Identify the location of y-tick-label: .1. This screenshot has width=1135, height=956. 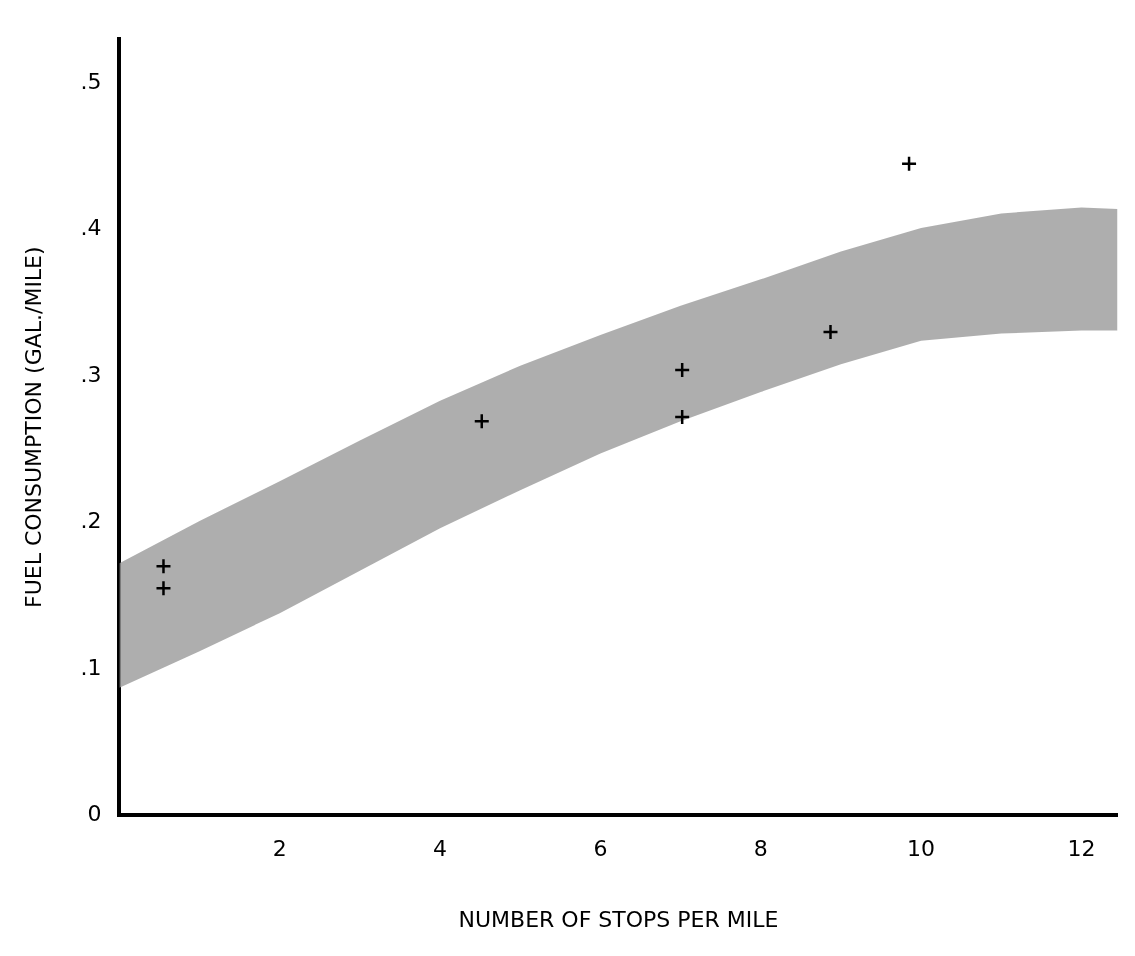
(91, 667).